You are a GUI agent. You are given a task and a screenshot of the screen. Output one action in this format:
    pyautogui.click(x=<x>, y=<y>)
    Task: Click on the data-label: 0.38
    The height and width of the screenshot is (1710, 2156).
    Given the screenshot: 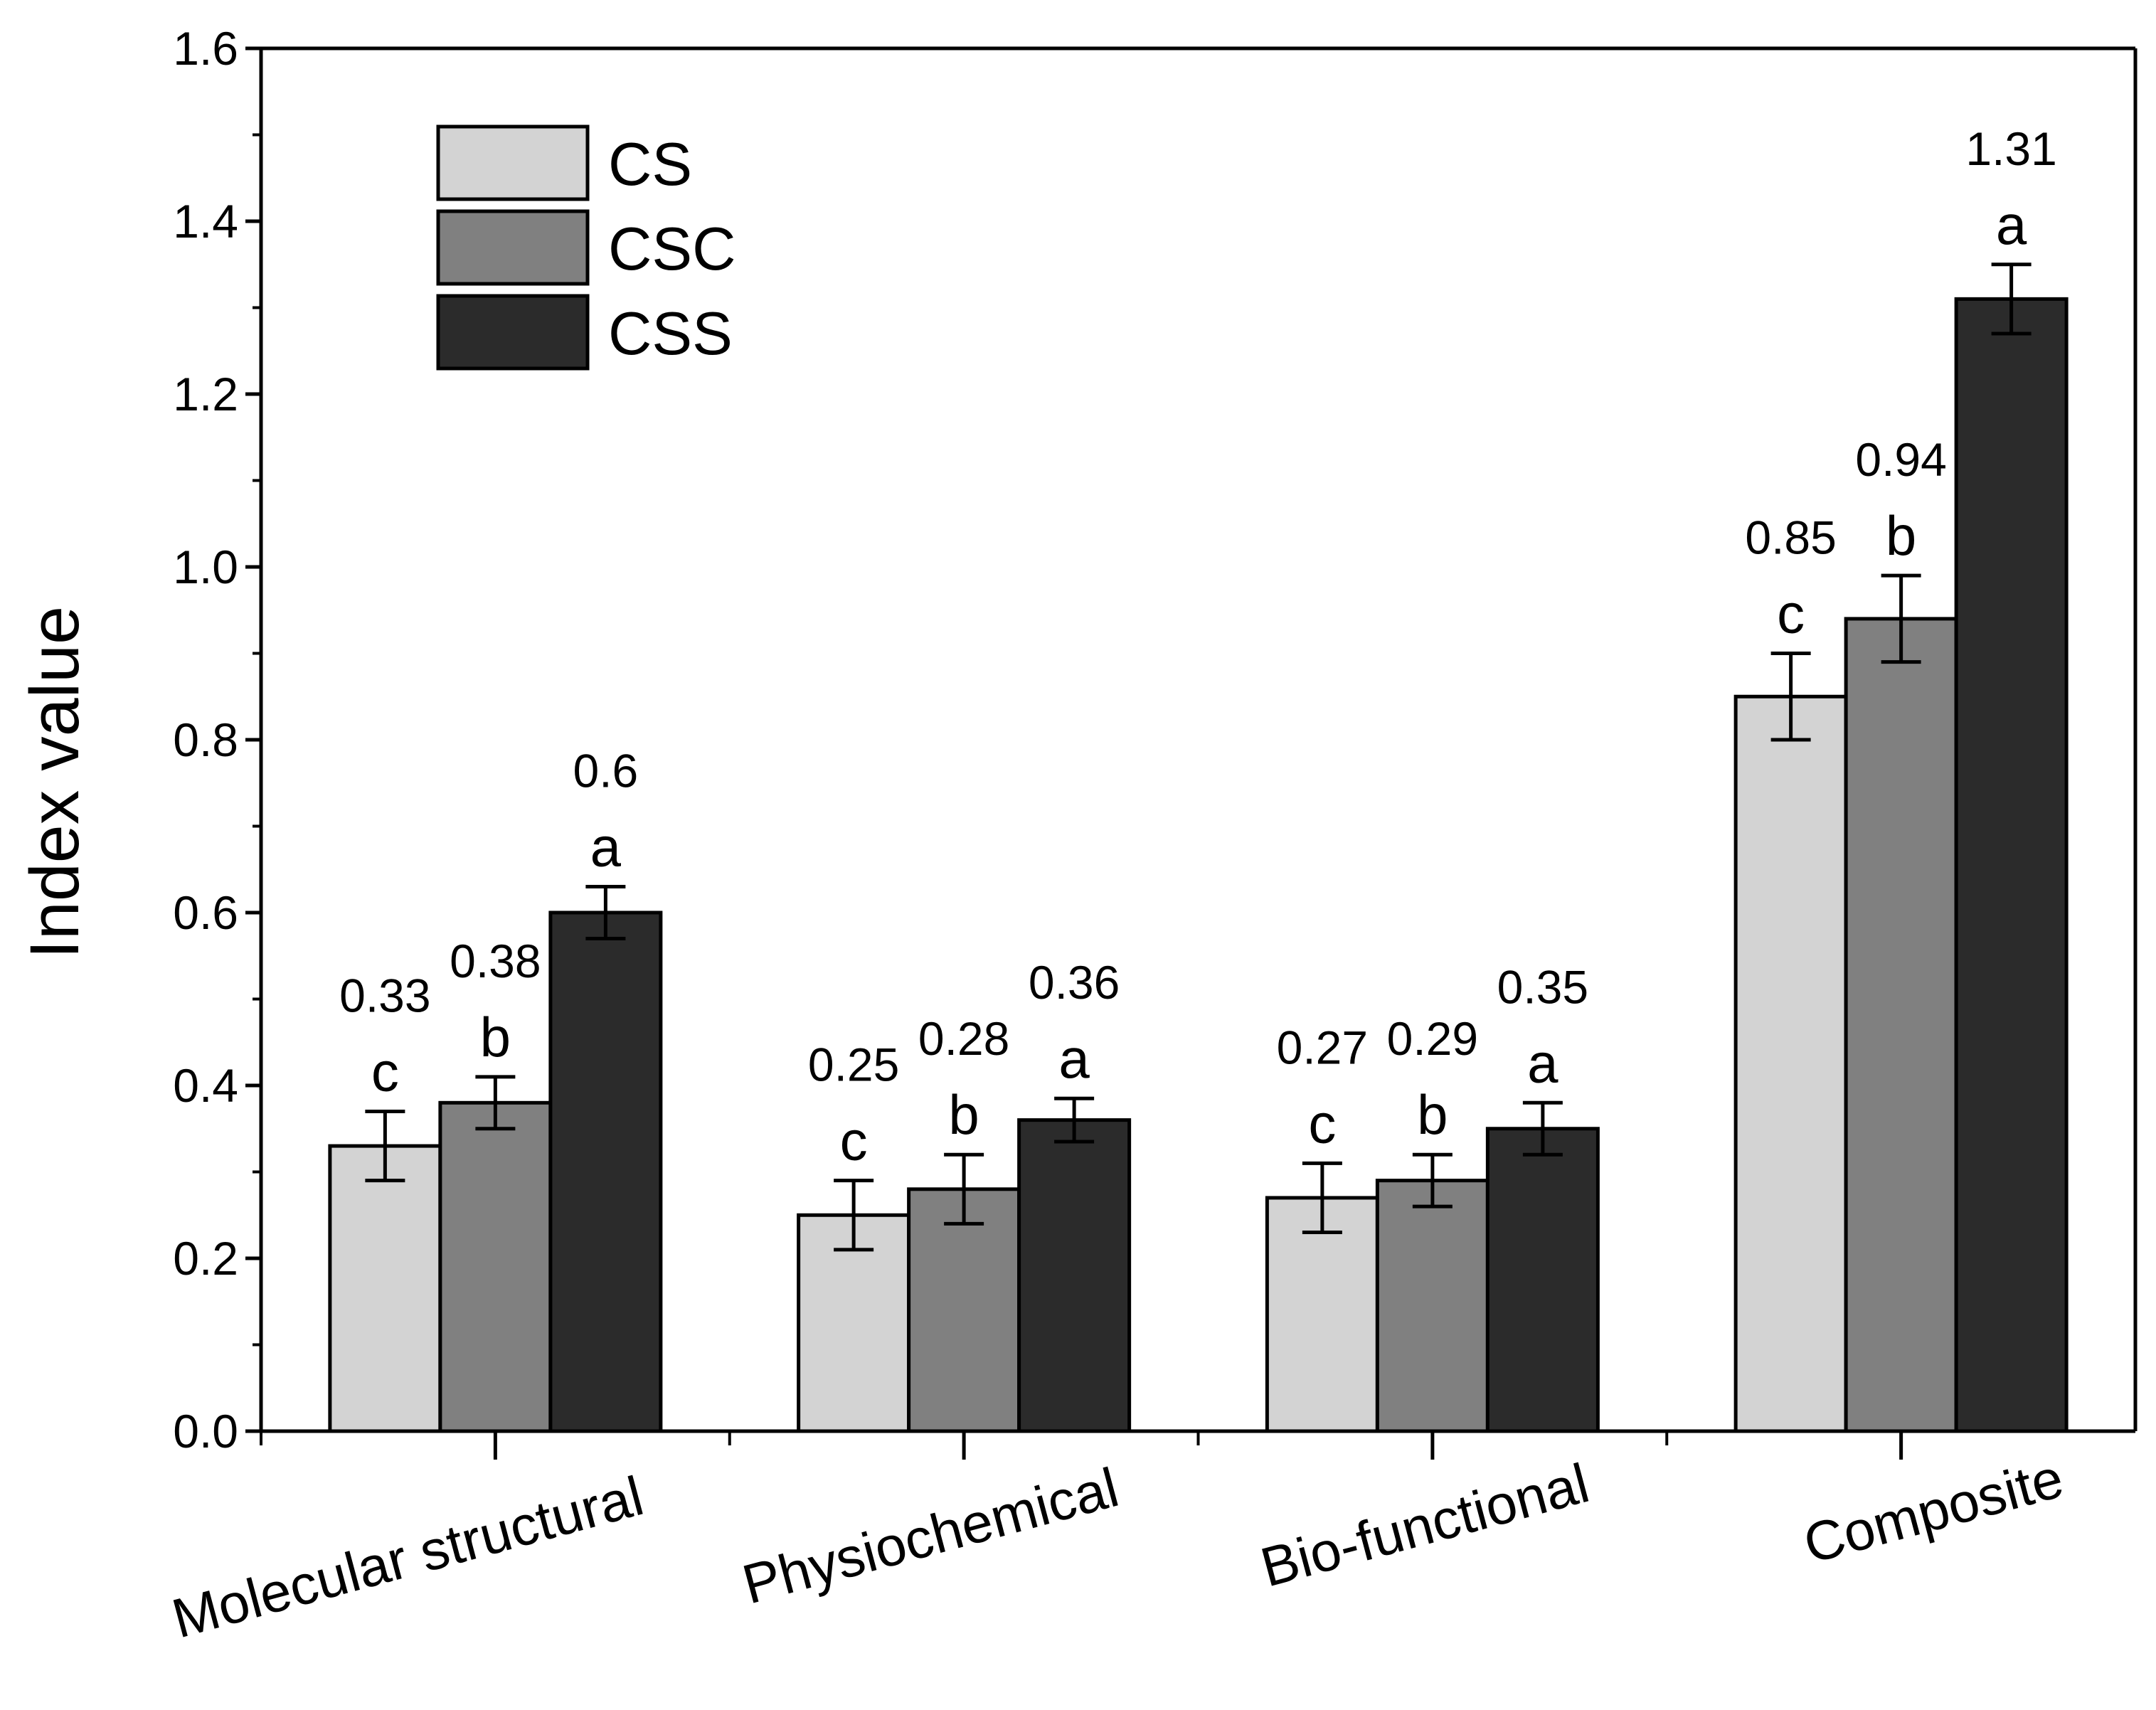 What is the action you would take?
    pyautogui.click(x=495, y=961)
    